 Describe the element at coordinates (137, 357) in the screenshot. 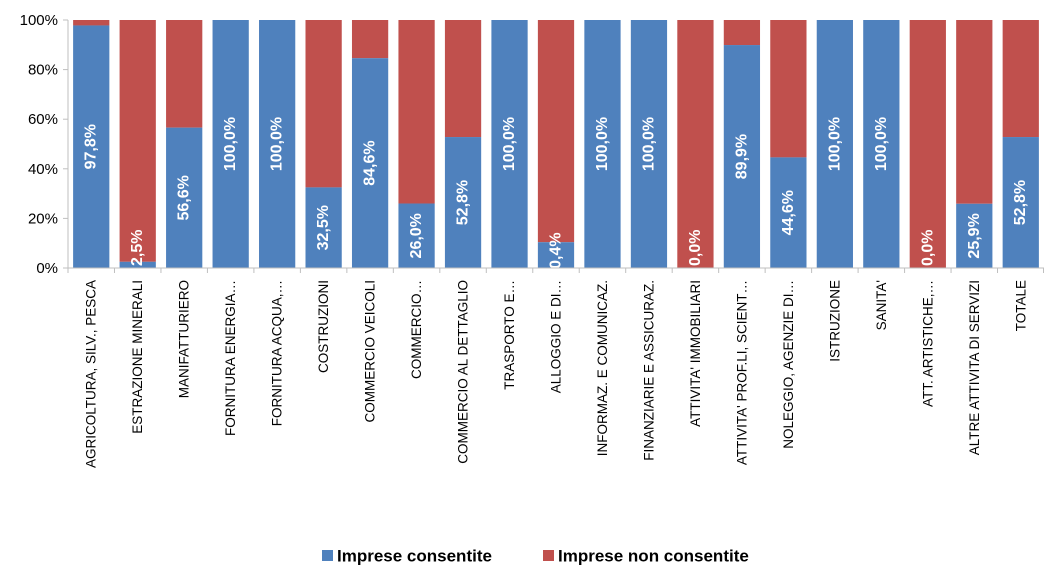

I see `x-category-label: ESTRAZIONE MINERALI` at that location.